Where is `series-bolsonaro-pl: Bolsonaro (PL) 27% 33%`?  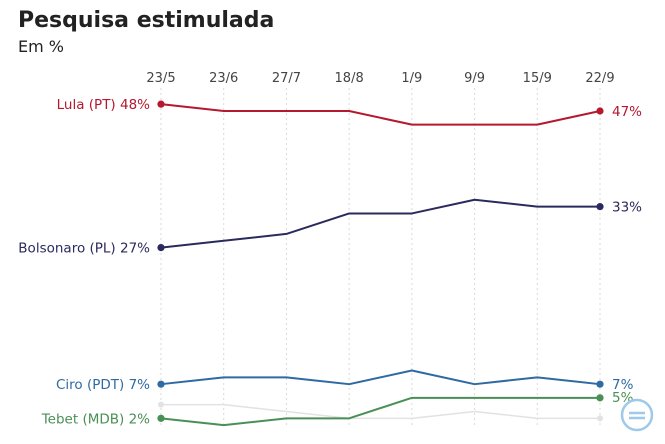 series-bolsonaro-pl: Bolsonaro (PL) 27% 33% is located at coordinates (330, 227).